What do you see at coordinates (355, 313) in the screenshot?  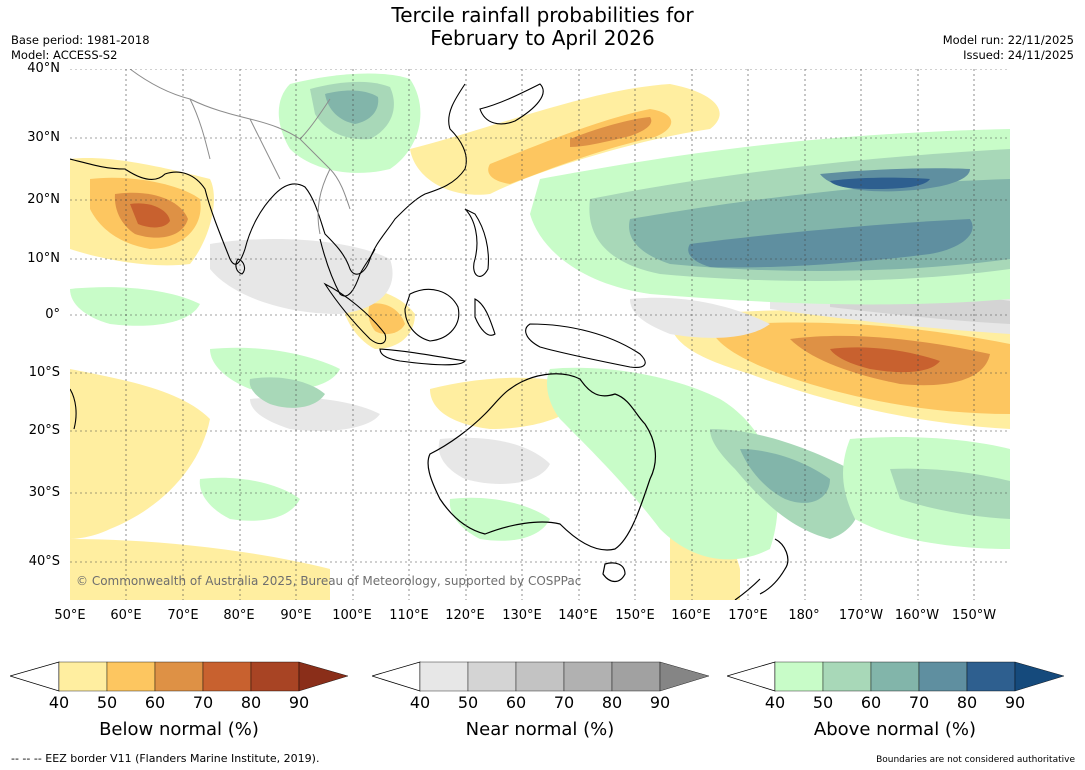 I see `sumatra-coastline` at bounding box center [355, 313].